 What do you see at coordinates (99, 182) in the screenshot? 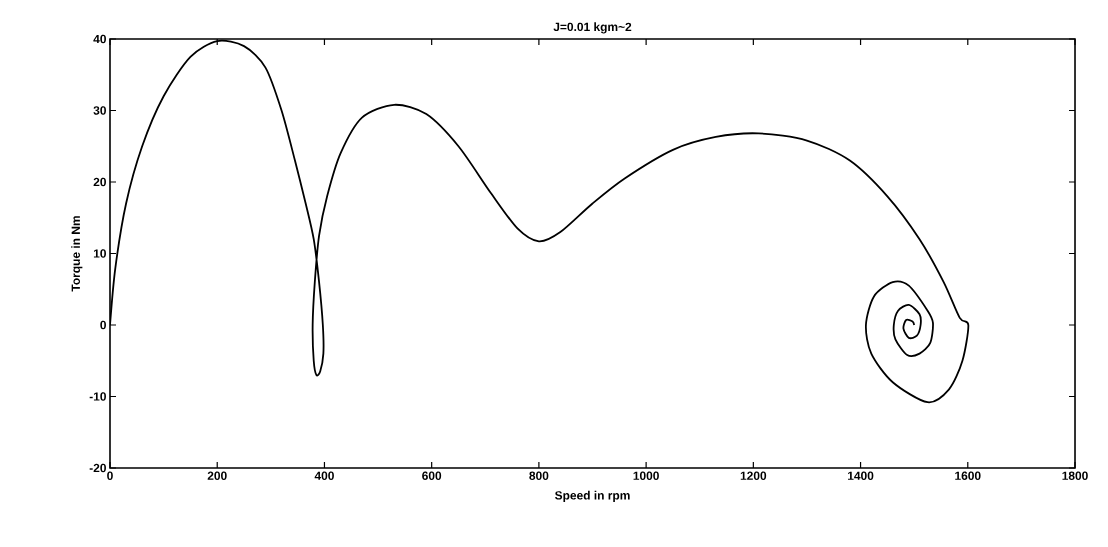
I see `y-tick-label: 20` at bounding box center [99, 182].